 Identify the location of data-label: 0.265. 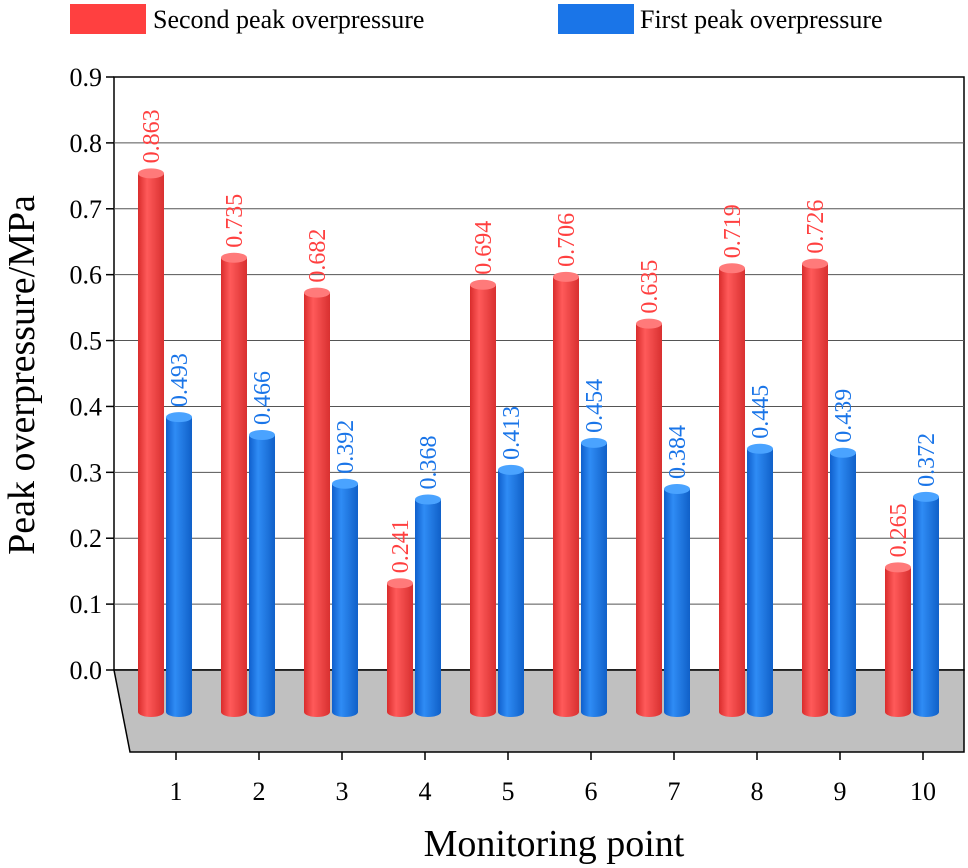
(899, 530).